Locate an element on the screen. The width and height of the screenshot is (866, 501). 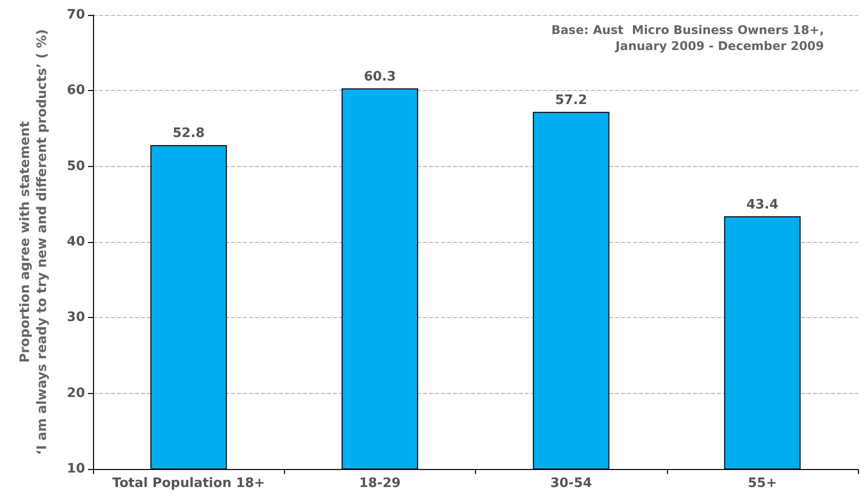
data-label: 52.8 is located at coordinates (188, 134).